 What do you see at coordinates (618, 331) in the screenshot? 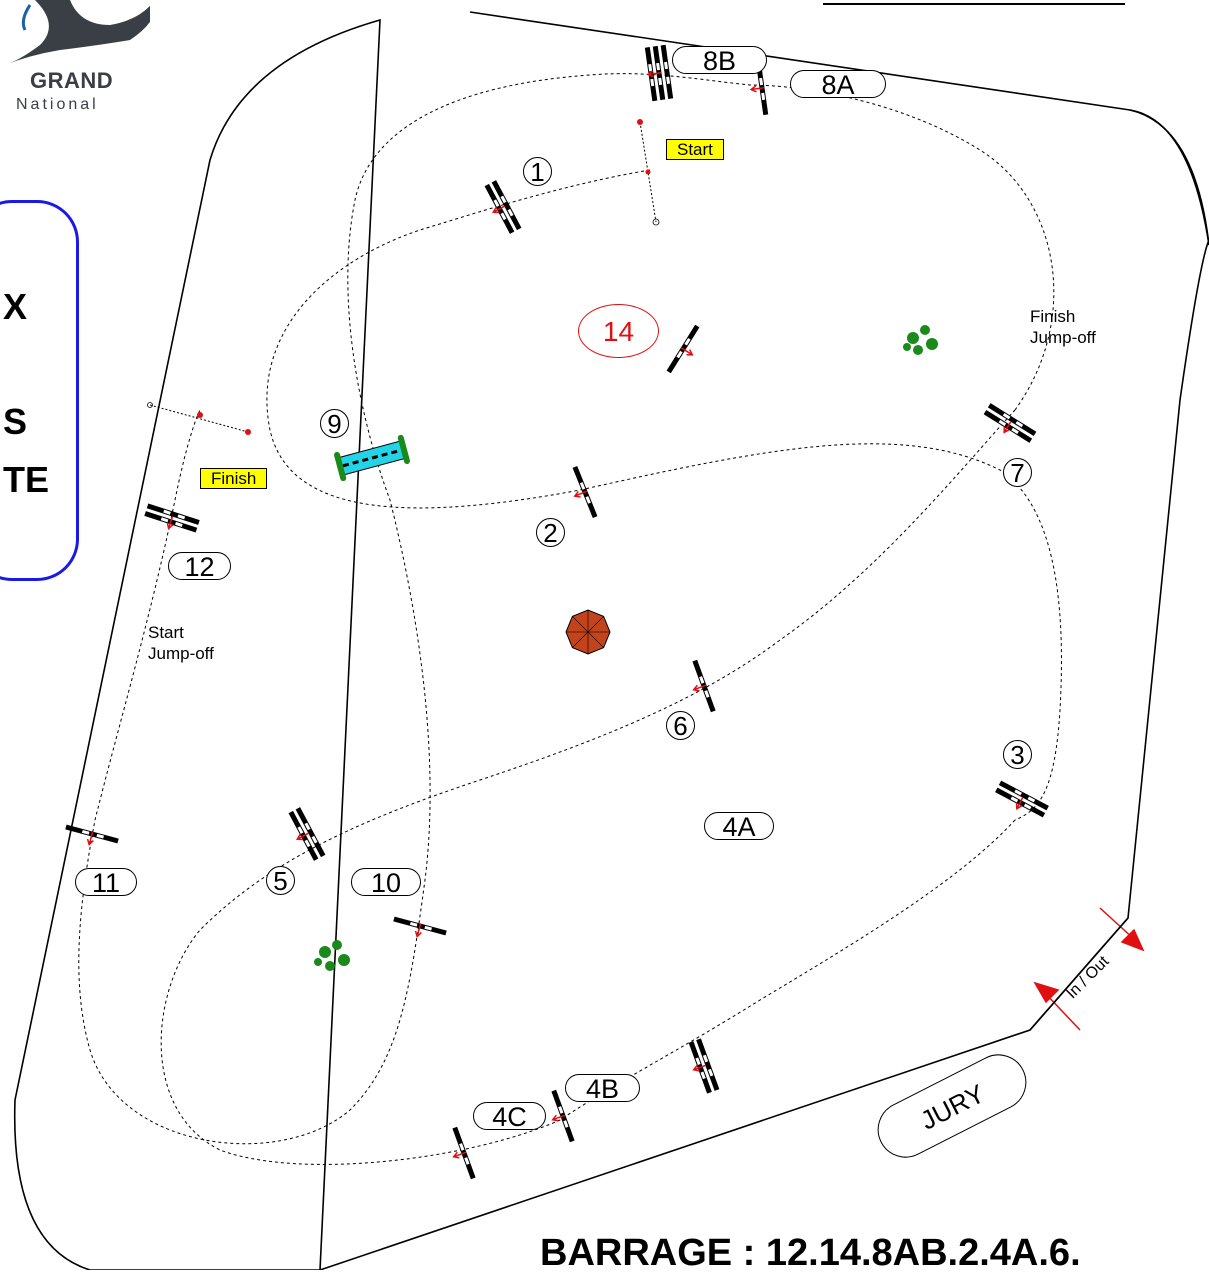
I see `obstacle-label-14: 14` at bounding box center [618, 331].